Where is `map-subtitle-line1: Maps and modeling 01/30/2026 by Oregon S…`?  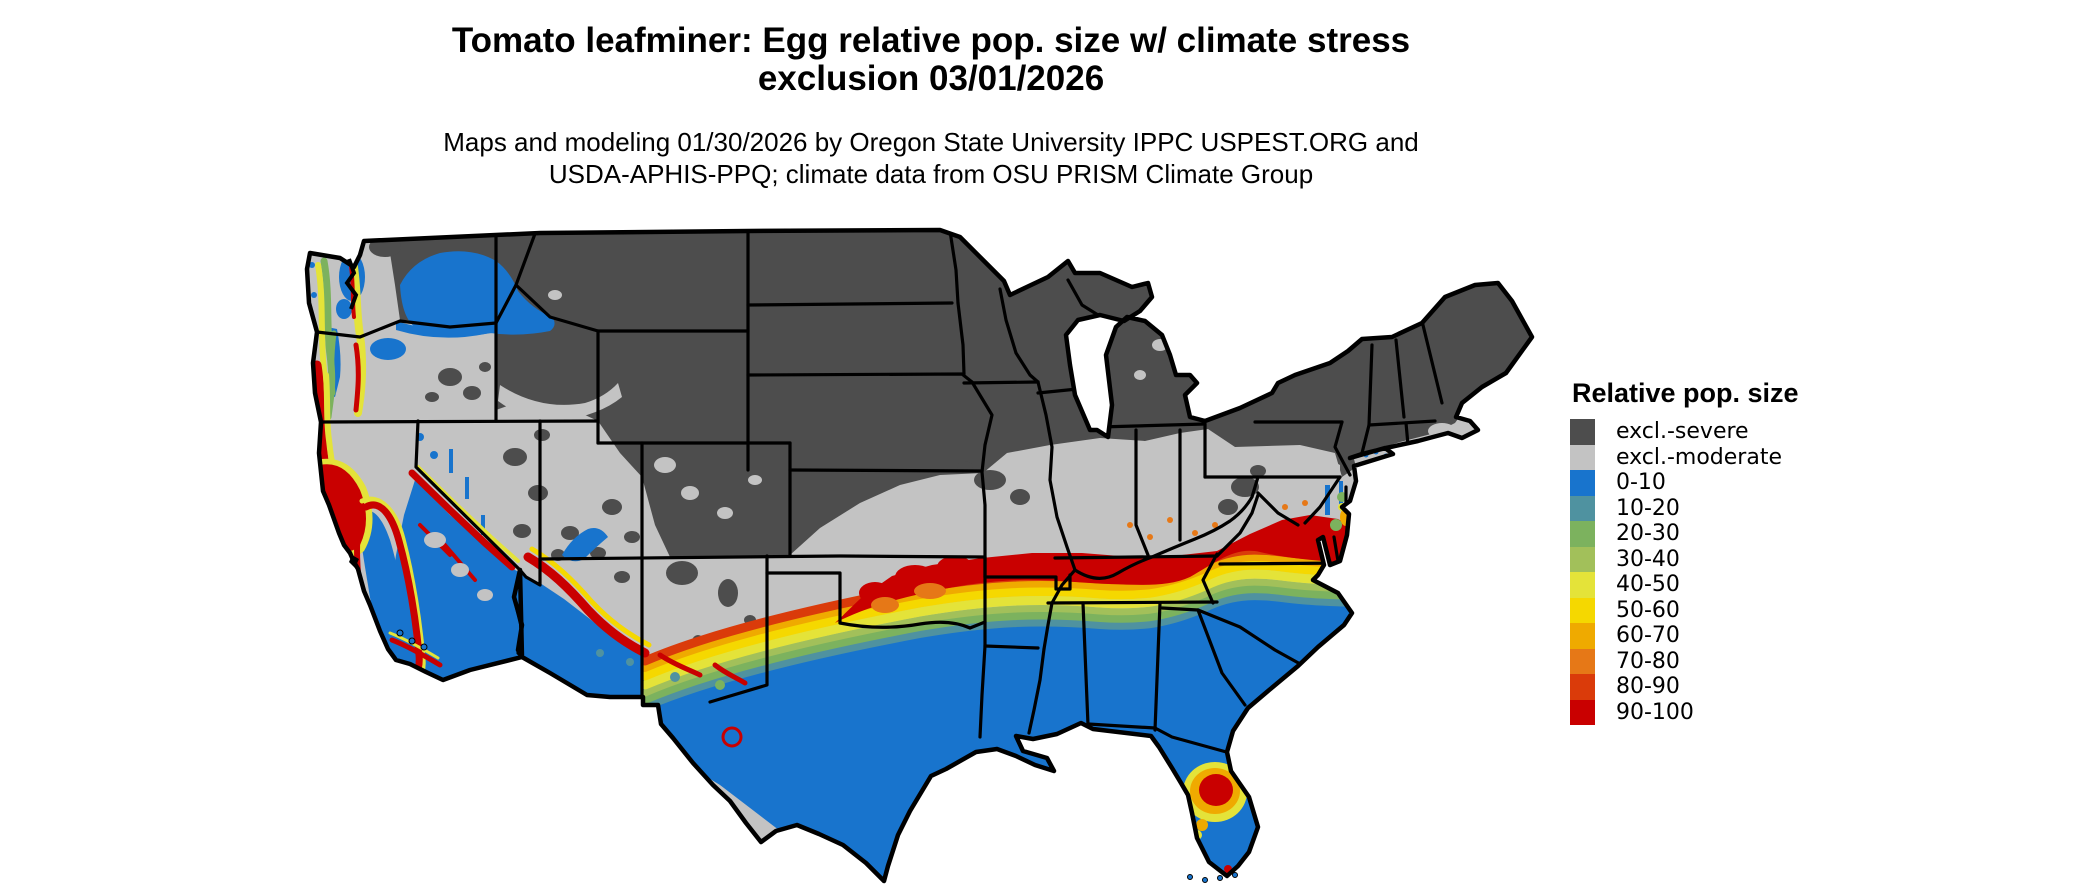
map-subtitle-line1: Maps and modeling 01/30/2026 by Oregon S… is located at coordinates (931, 142).